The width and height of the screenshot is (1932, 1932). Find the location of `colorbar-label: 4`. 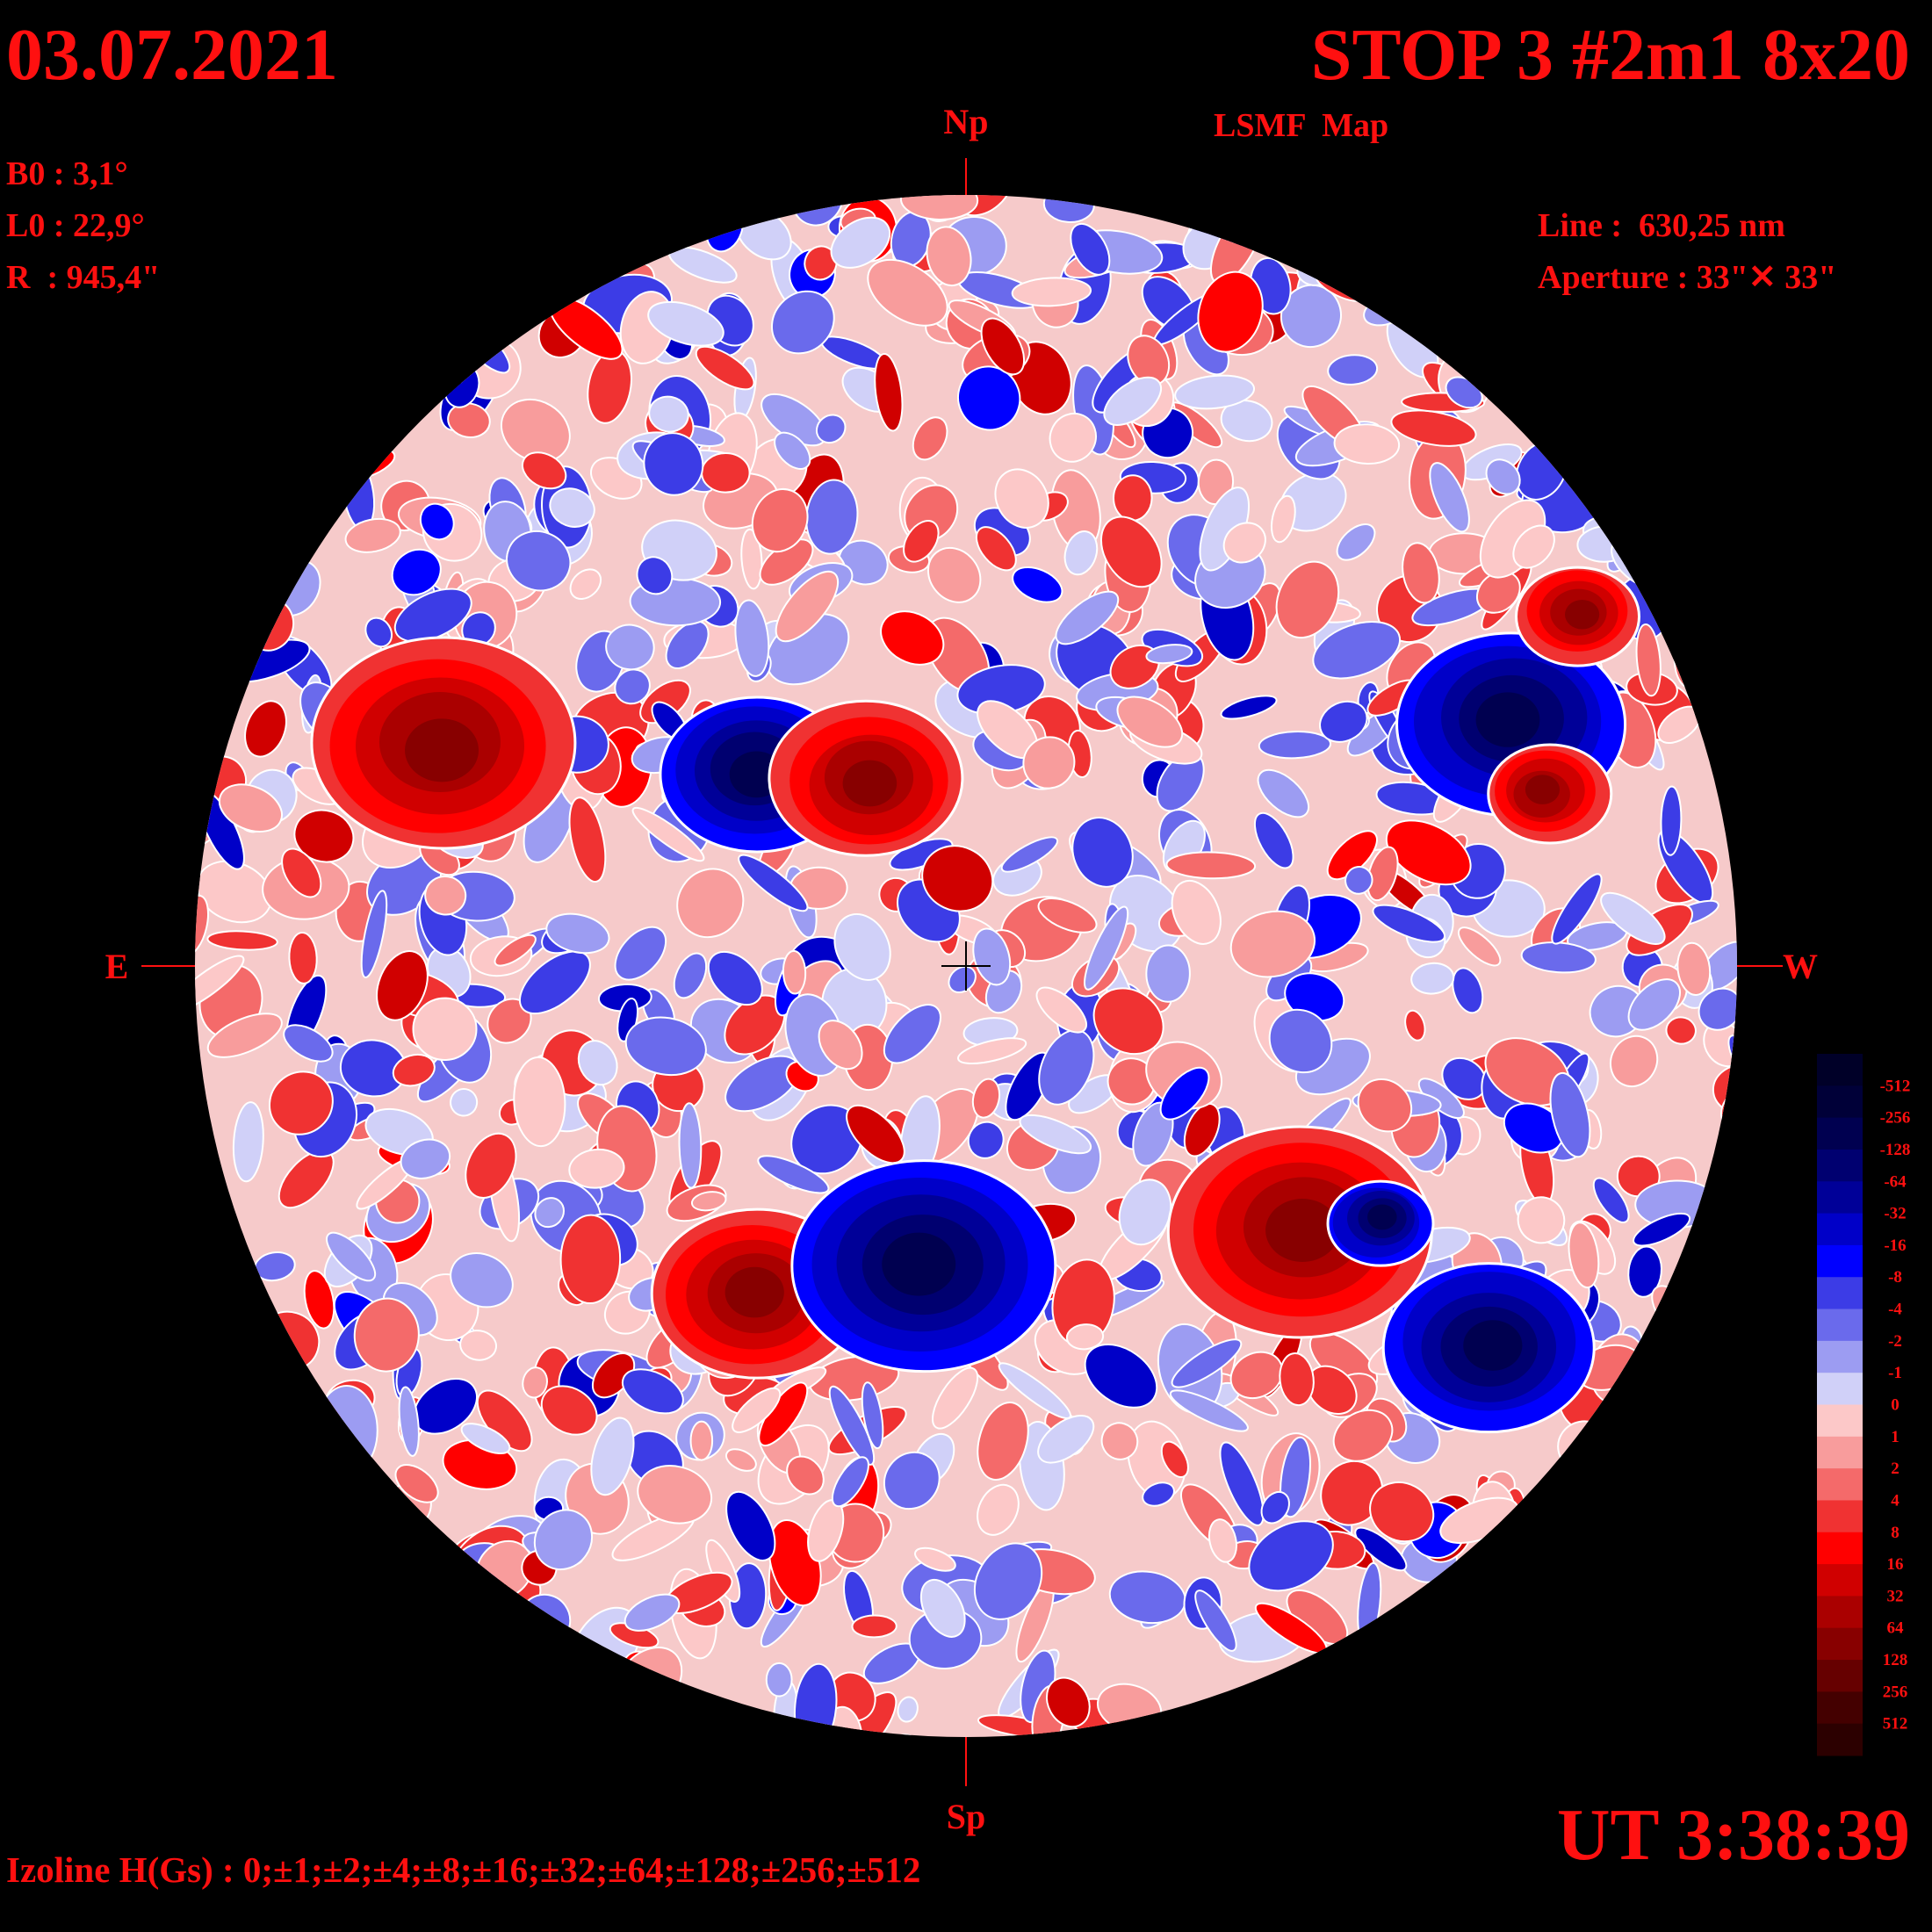

colorbar-label: 4 is located at coordinates (1896, 1501).